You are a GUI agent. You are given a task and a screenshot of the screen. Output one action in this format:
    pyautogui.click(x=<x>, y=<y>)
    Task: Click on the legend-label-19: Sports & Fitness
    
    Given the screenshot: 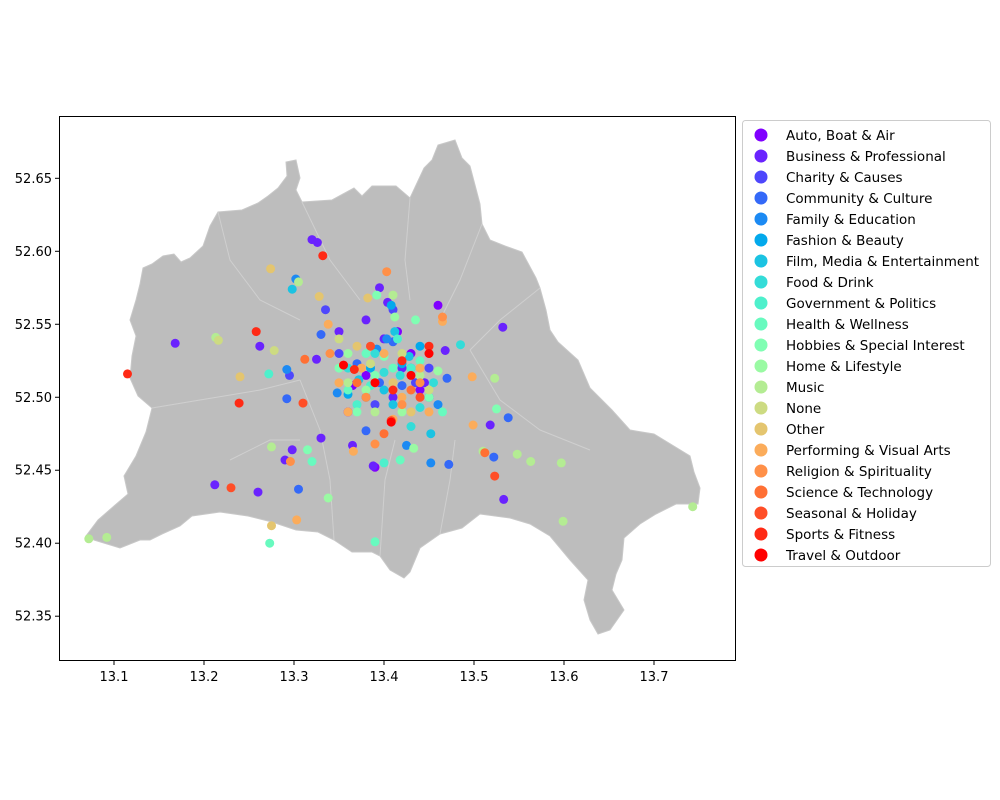 What is the action you would take?
    pyautogui.click(x=840, y=535)
    